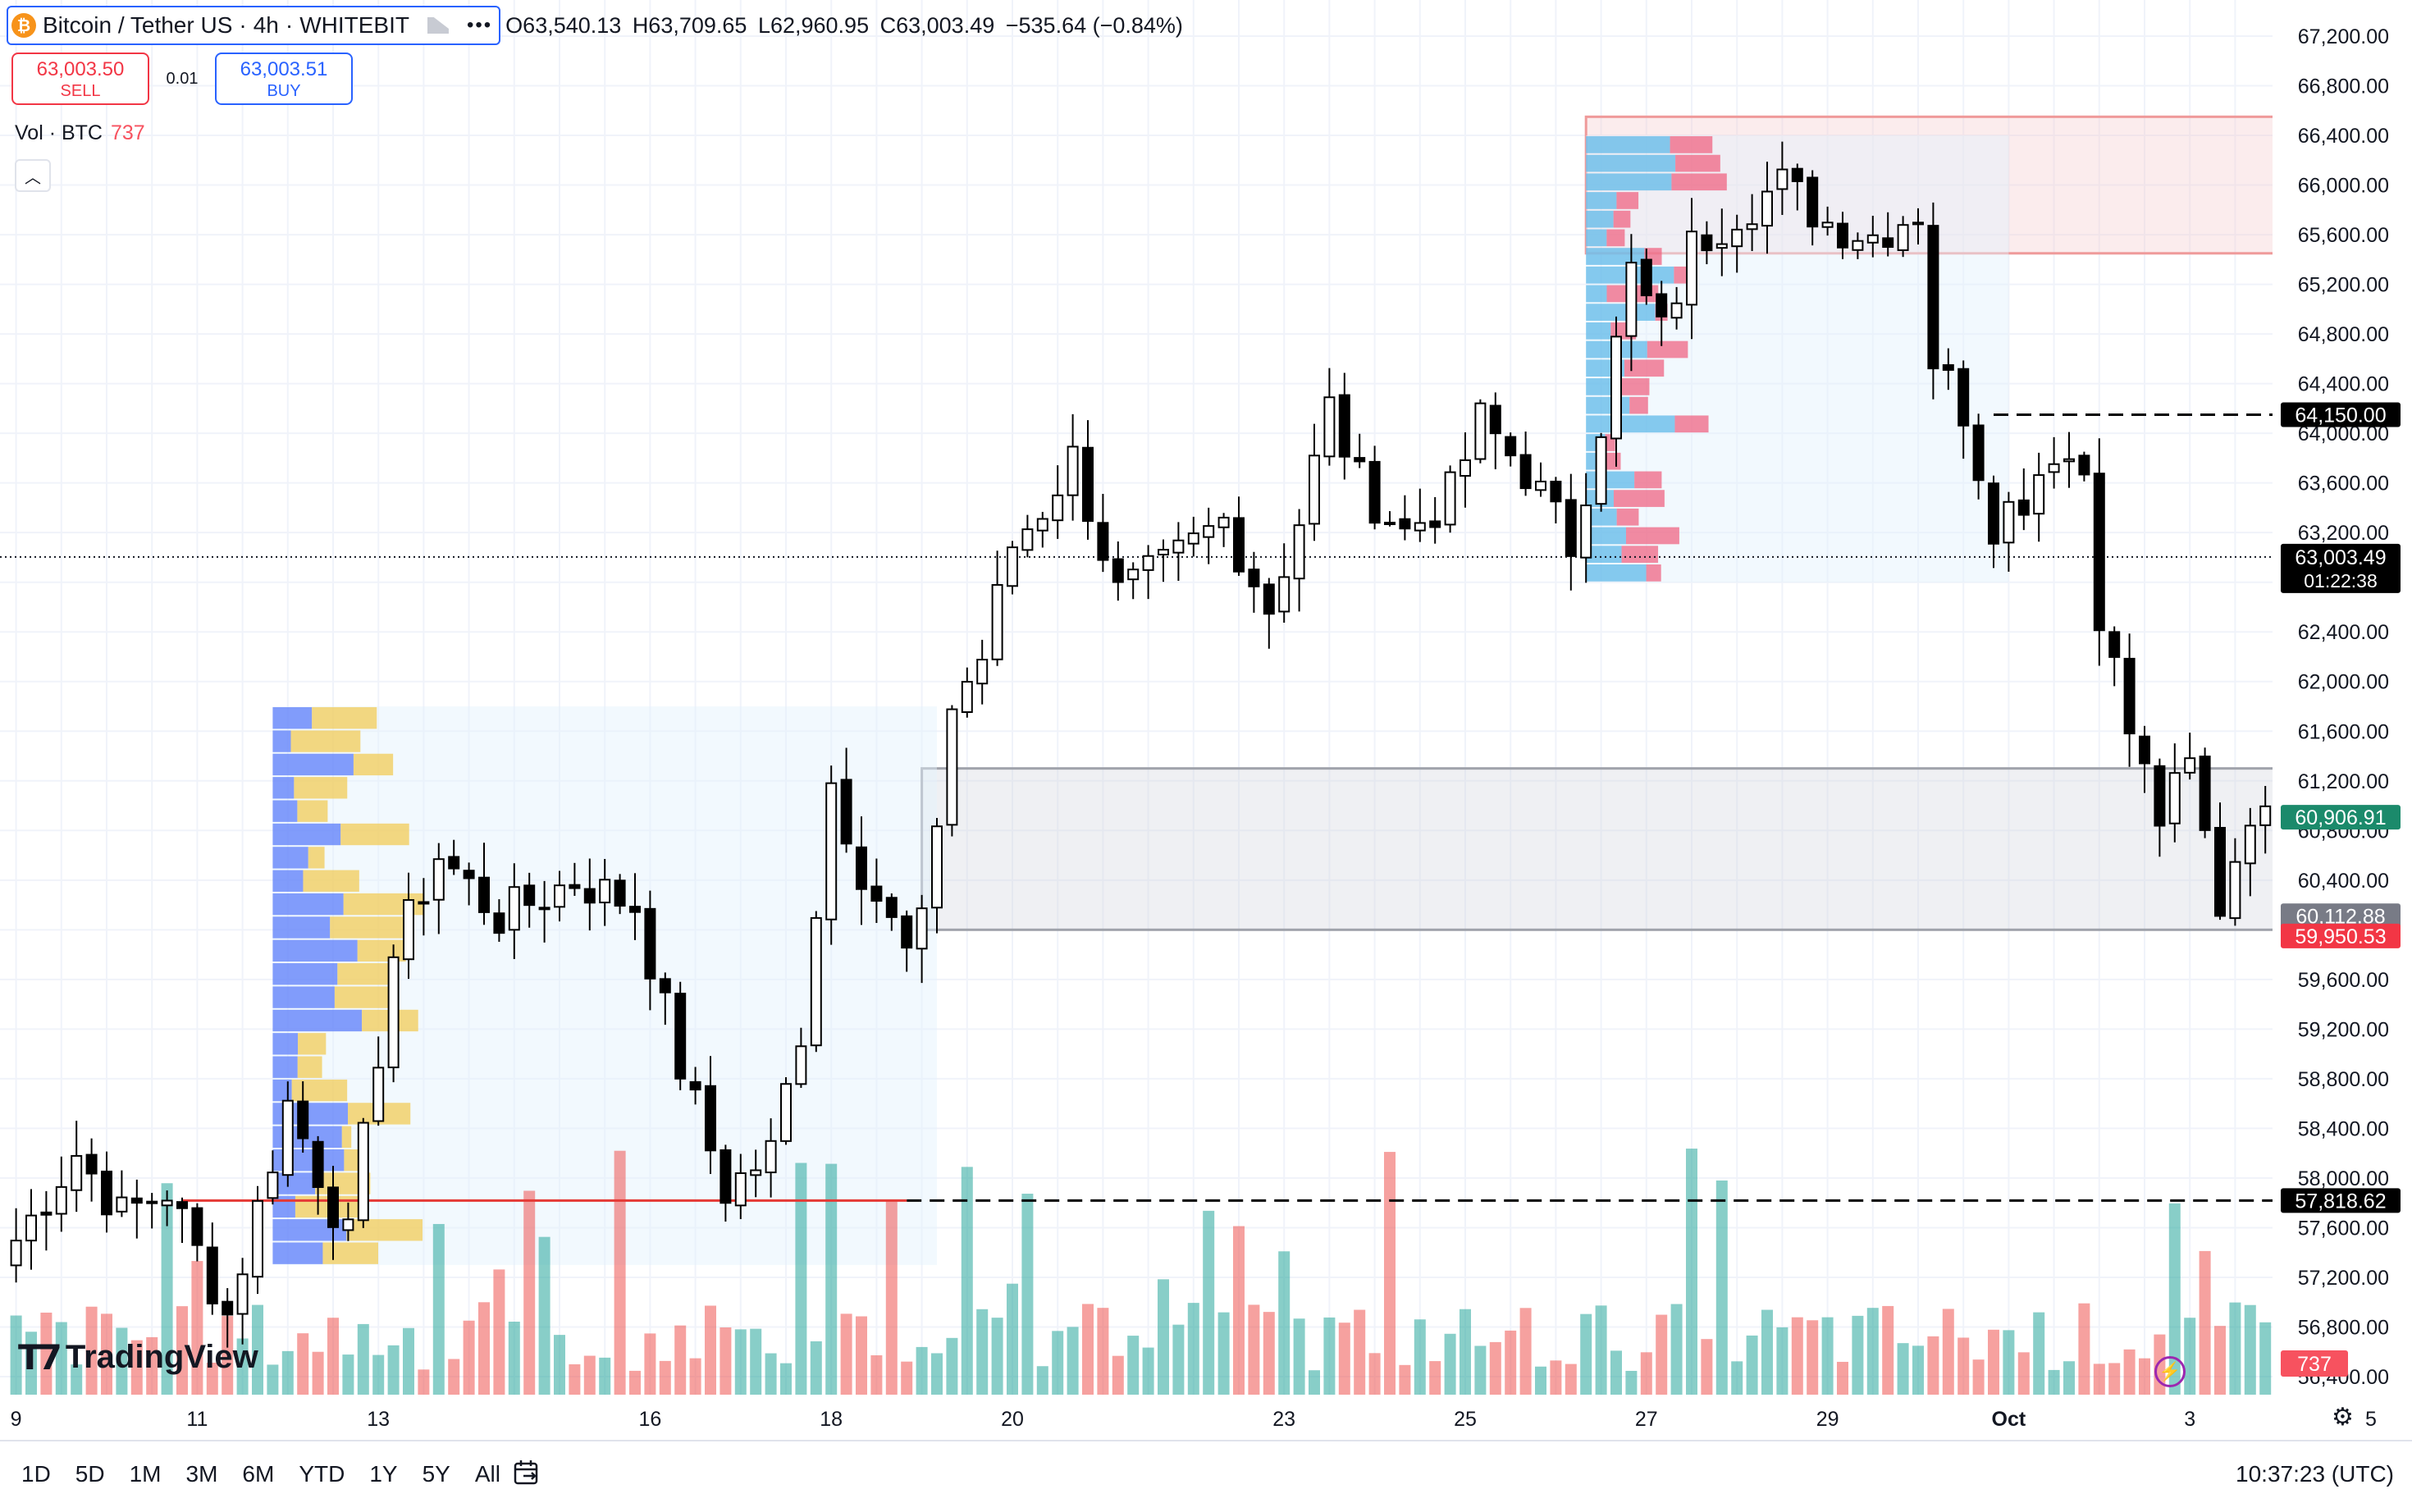 Image resolution: width=2412 pixels, height=1512 pixels. Describe the element at coordinates (284, 79) in the screenshot. I see `buy-button: 63,003.51 BUY` at that location.